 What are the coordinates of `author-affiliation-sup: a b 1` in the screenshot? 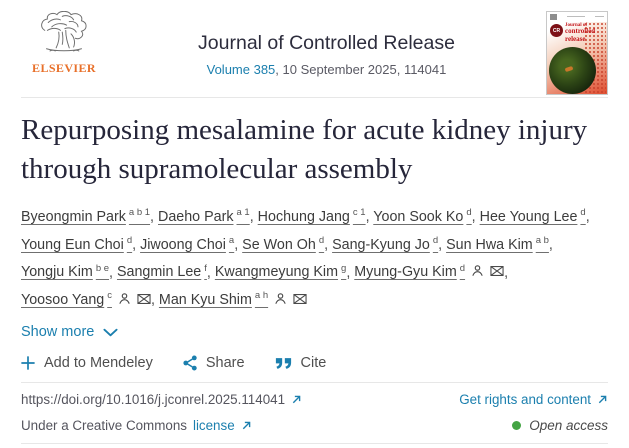 It's located at (139, 213).